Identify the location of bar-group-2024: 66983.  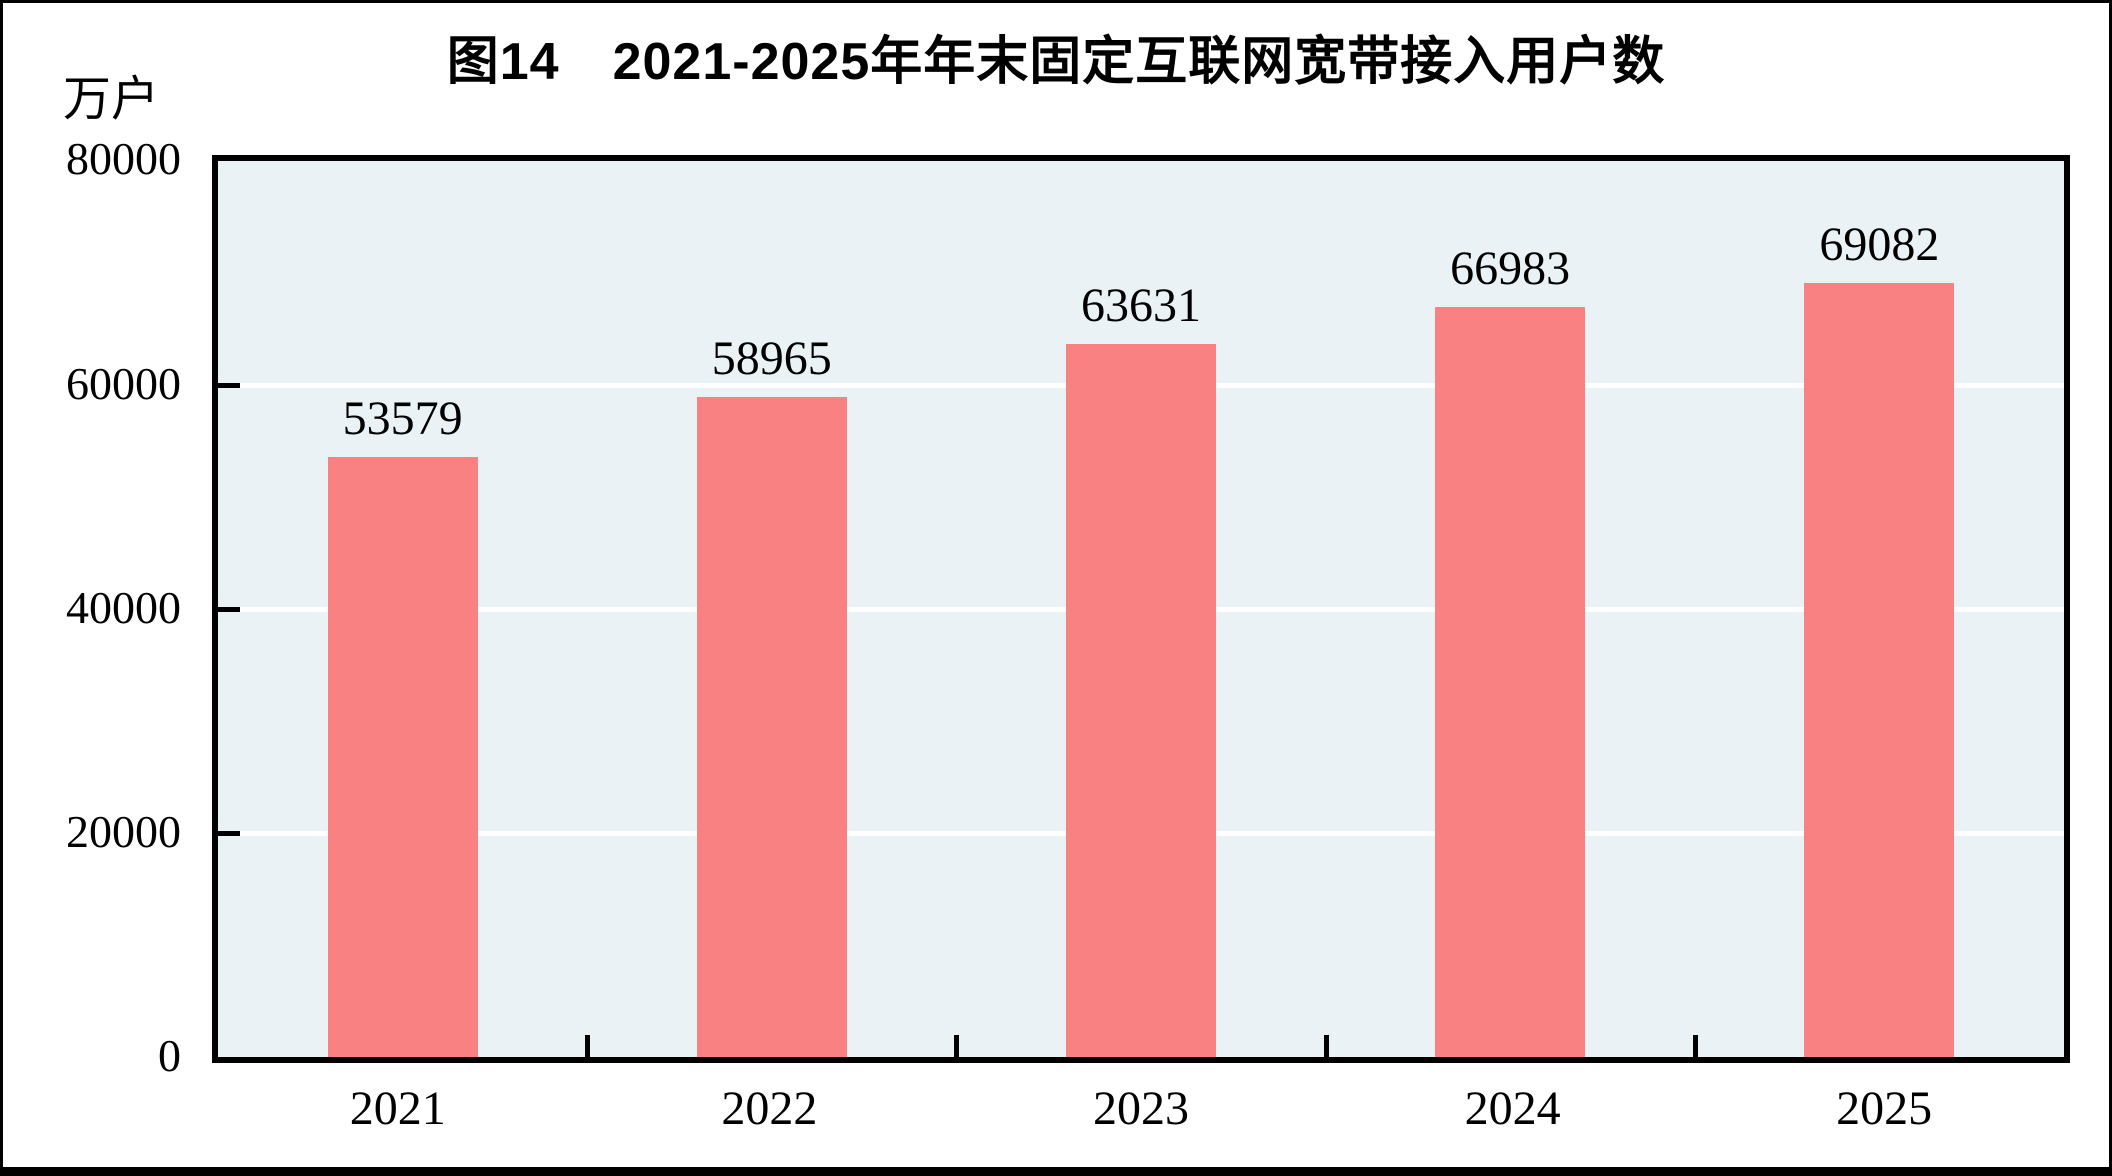
(1510, 609).